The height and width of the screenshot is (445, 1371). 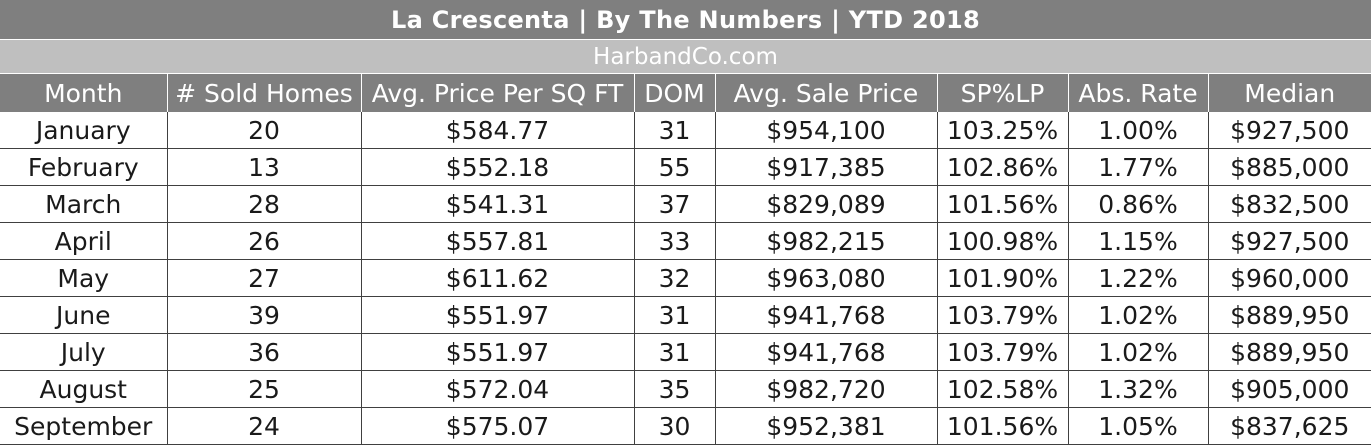 What do you see at coordinates (1289, 204) in the screenshot?
I see `table-cell: $832,500` at bounding box center [1289, 204].